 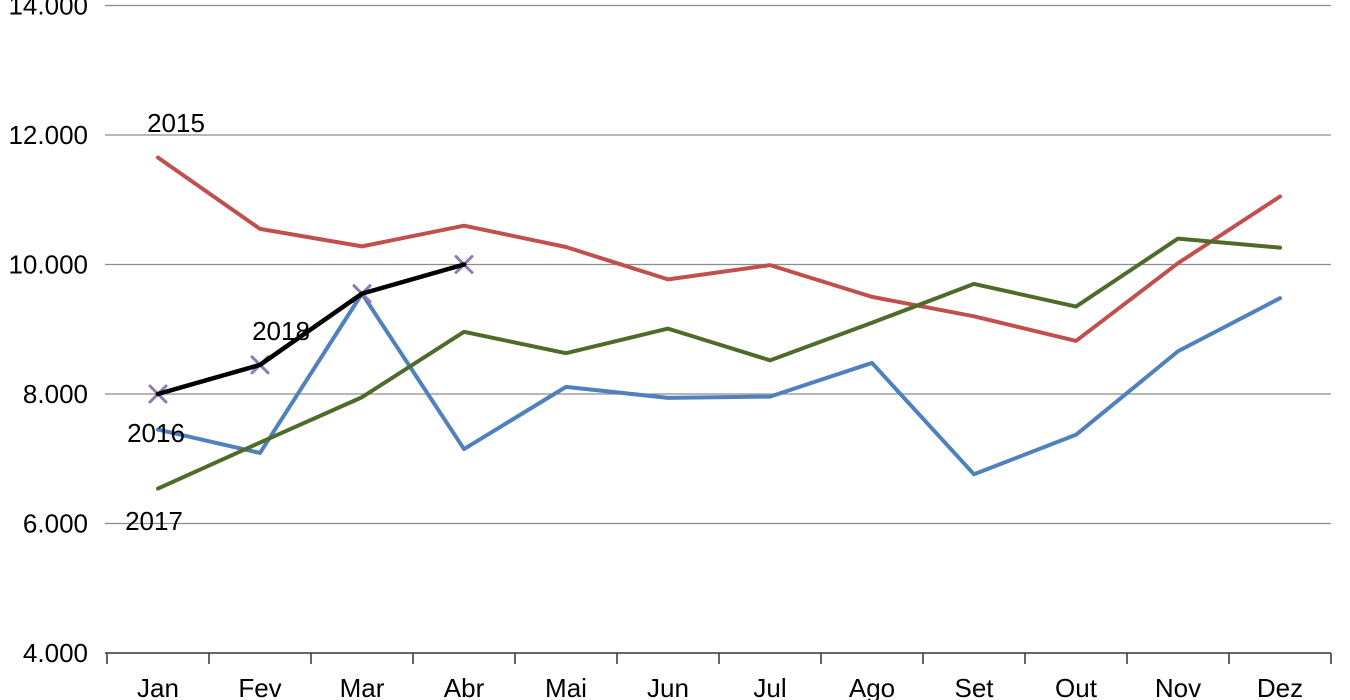 What do you see at coordinates (769, 686) in the screenshot?
I see `x-tick-label-jul: Jul` at bounding box center [769, 686].